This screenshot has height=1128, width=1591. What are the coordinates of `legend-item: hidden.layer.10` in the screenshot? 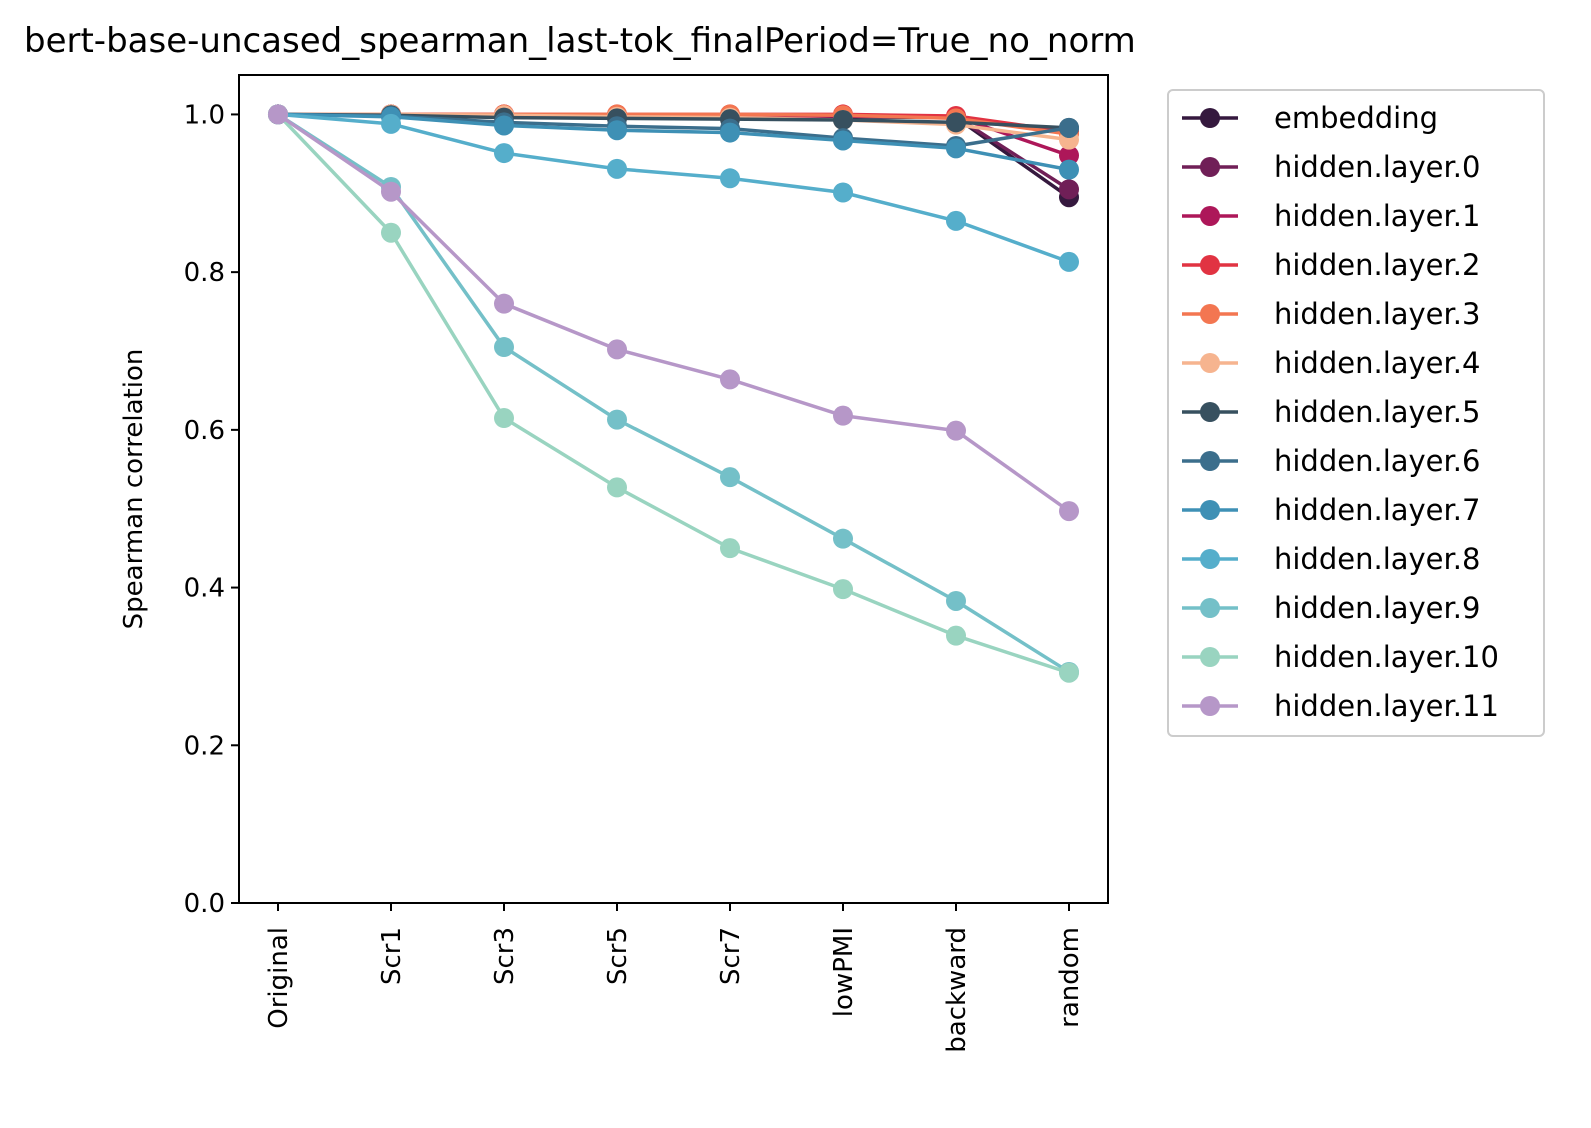 It's located at (1340, 657).